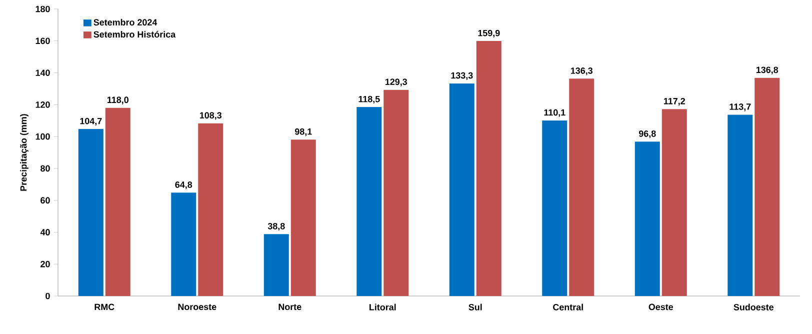 The width and height of the screenshot is (812, 334). I want to click on y-tick-label: 20, so click(45, 264).